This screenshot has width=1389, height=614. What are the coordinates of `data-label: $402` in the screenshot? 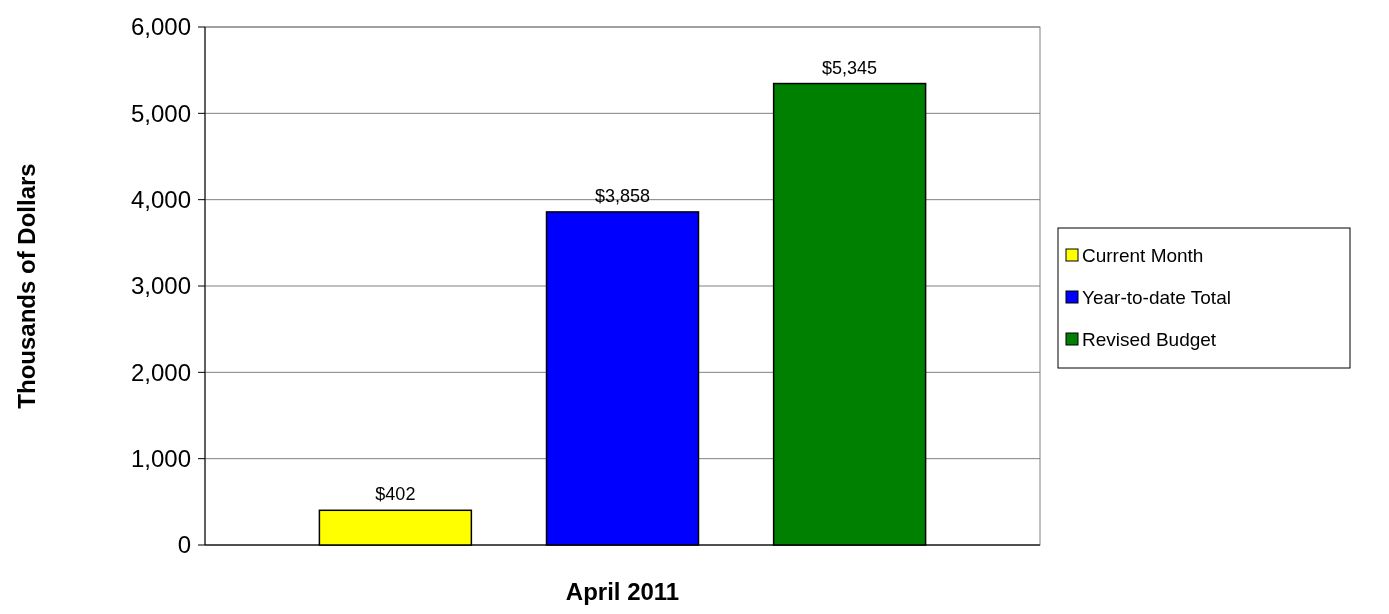 It's located at (395, 494).